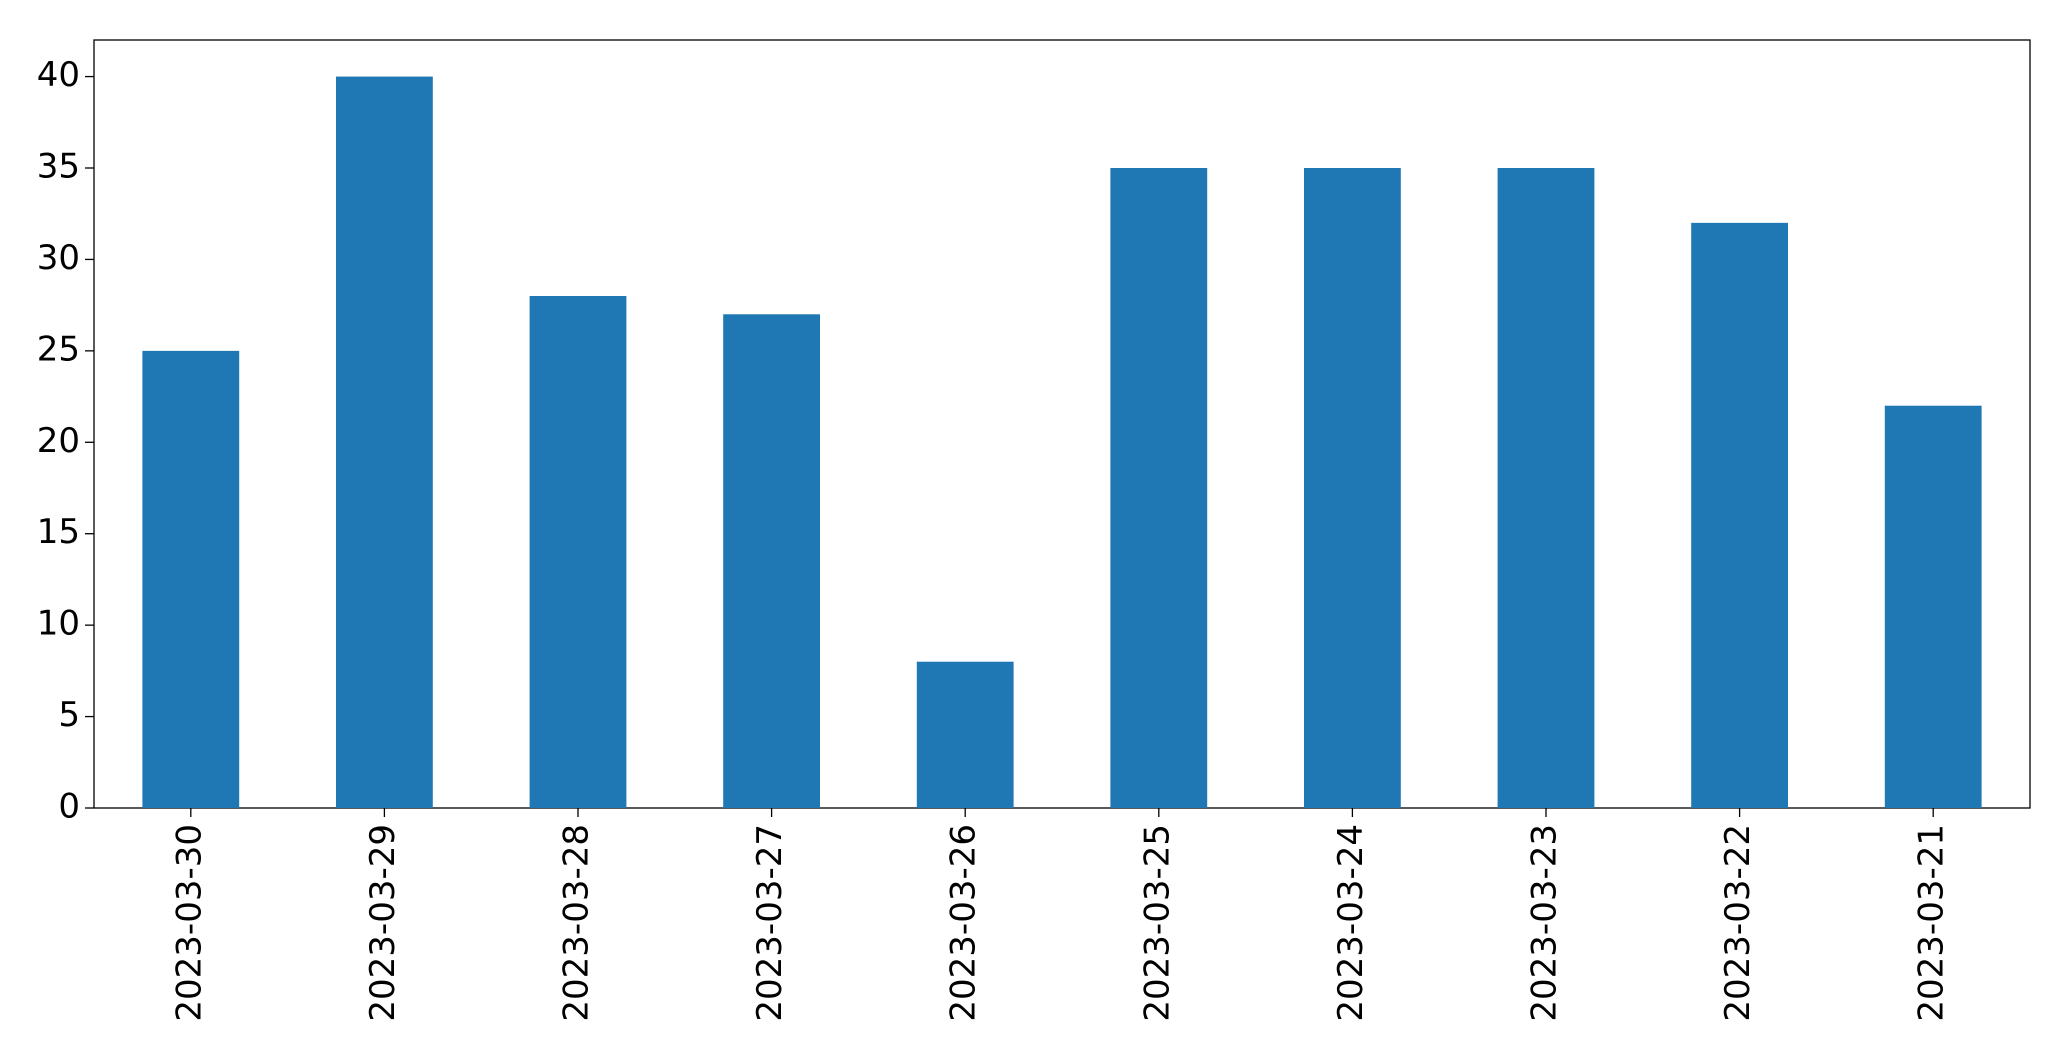  Describe the element at coordinates (58, 75) in the screenshot. I see `y-tick-label: 40` at that location.